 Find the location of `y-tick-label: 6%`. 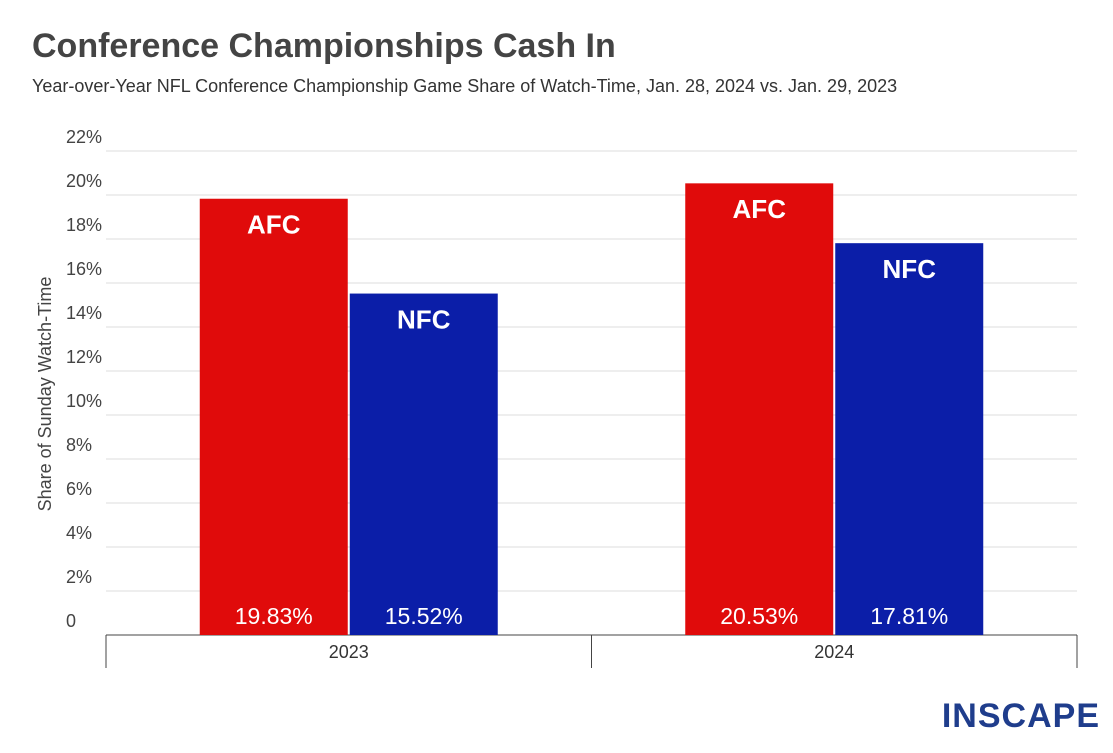

y-tick-label: 6% is located at coordinates (79, 489).